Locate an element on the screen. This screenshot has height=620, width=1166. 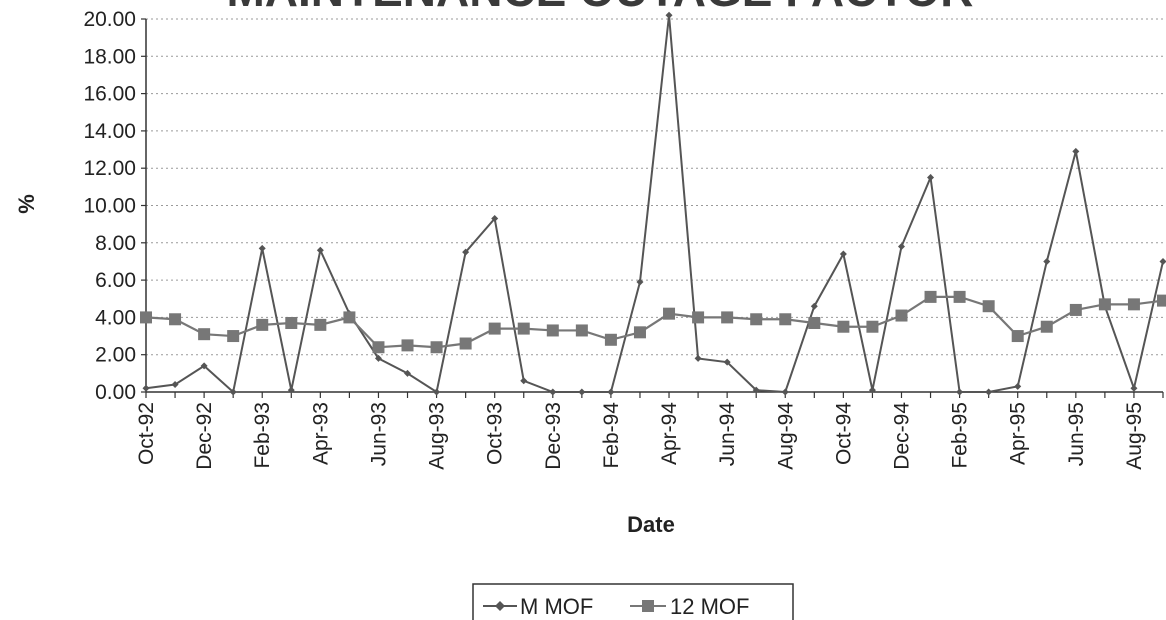
x-tick-label: Feb-94 is located at coordinates (611, 435).